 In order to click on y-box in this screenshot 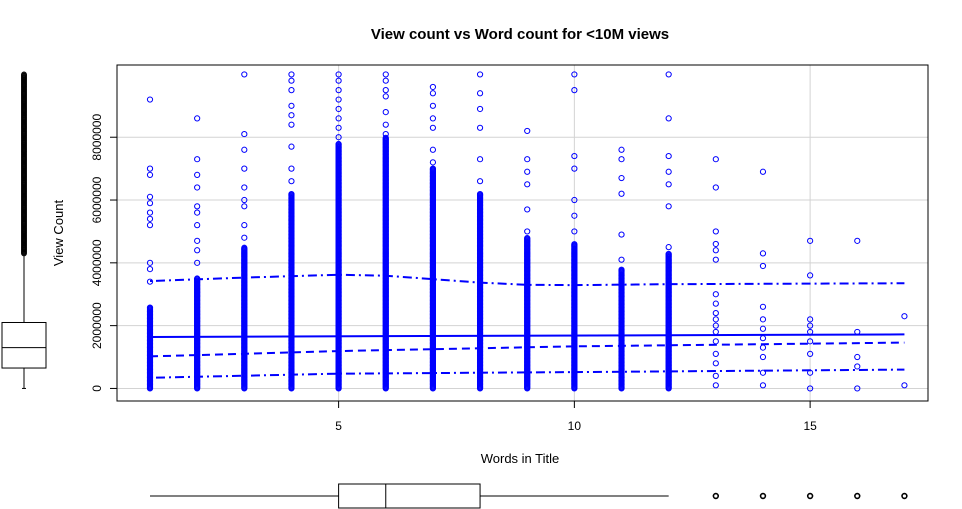, I will do `click(24, 345)`.